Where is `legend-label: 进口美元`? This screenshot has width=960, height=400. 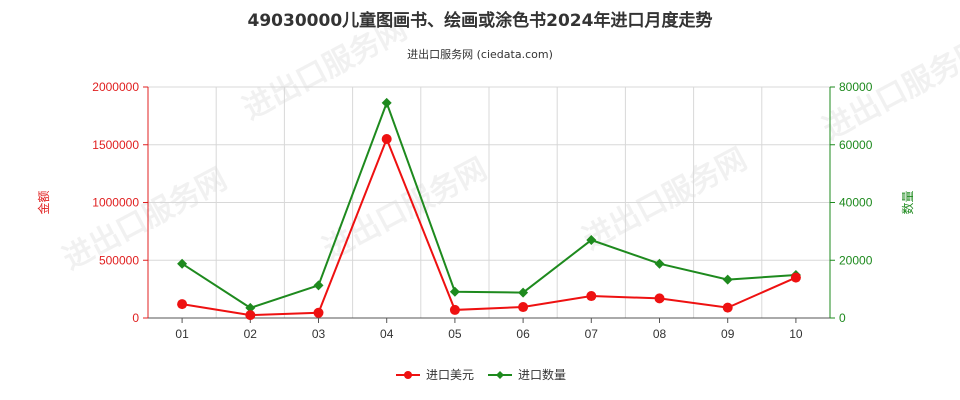
legend-label: 进口美元 is located at coordinates (450, 375).